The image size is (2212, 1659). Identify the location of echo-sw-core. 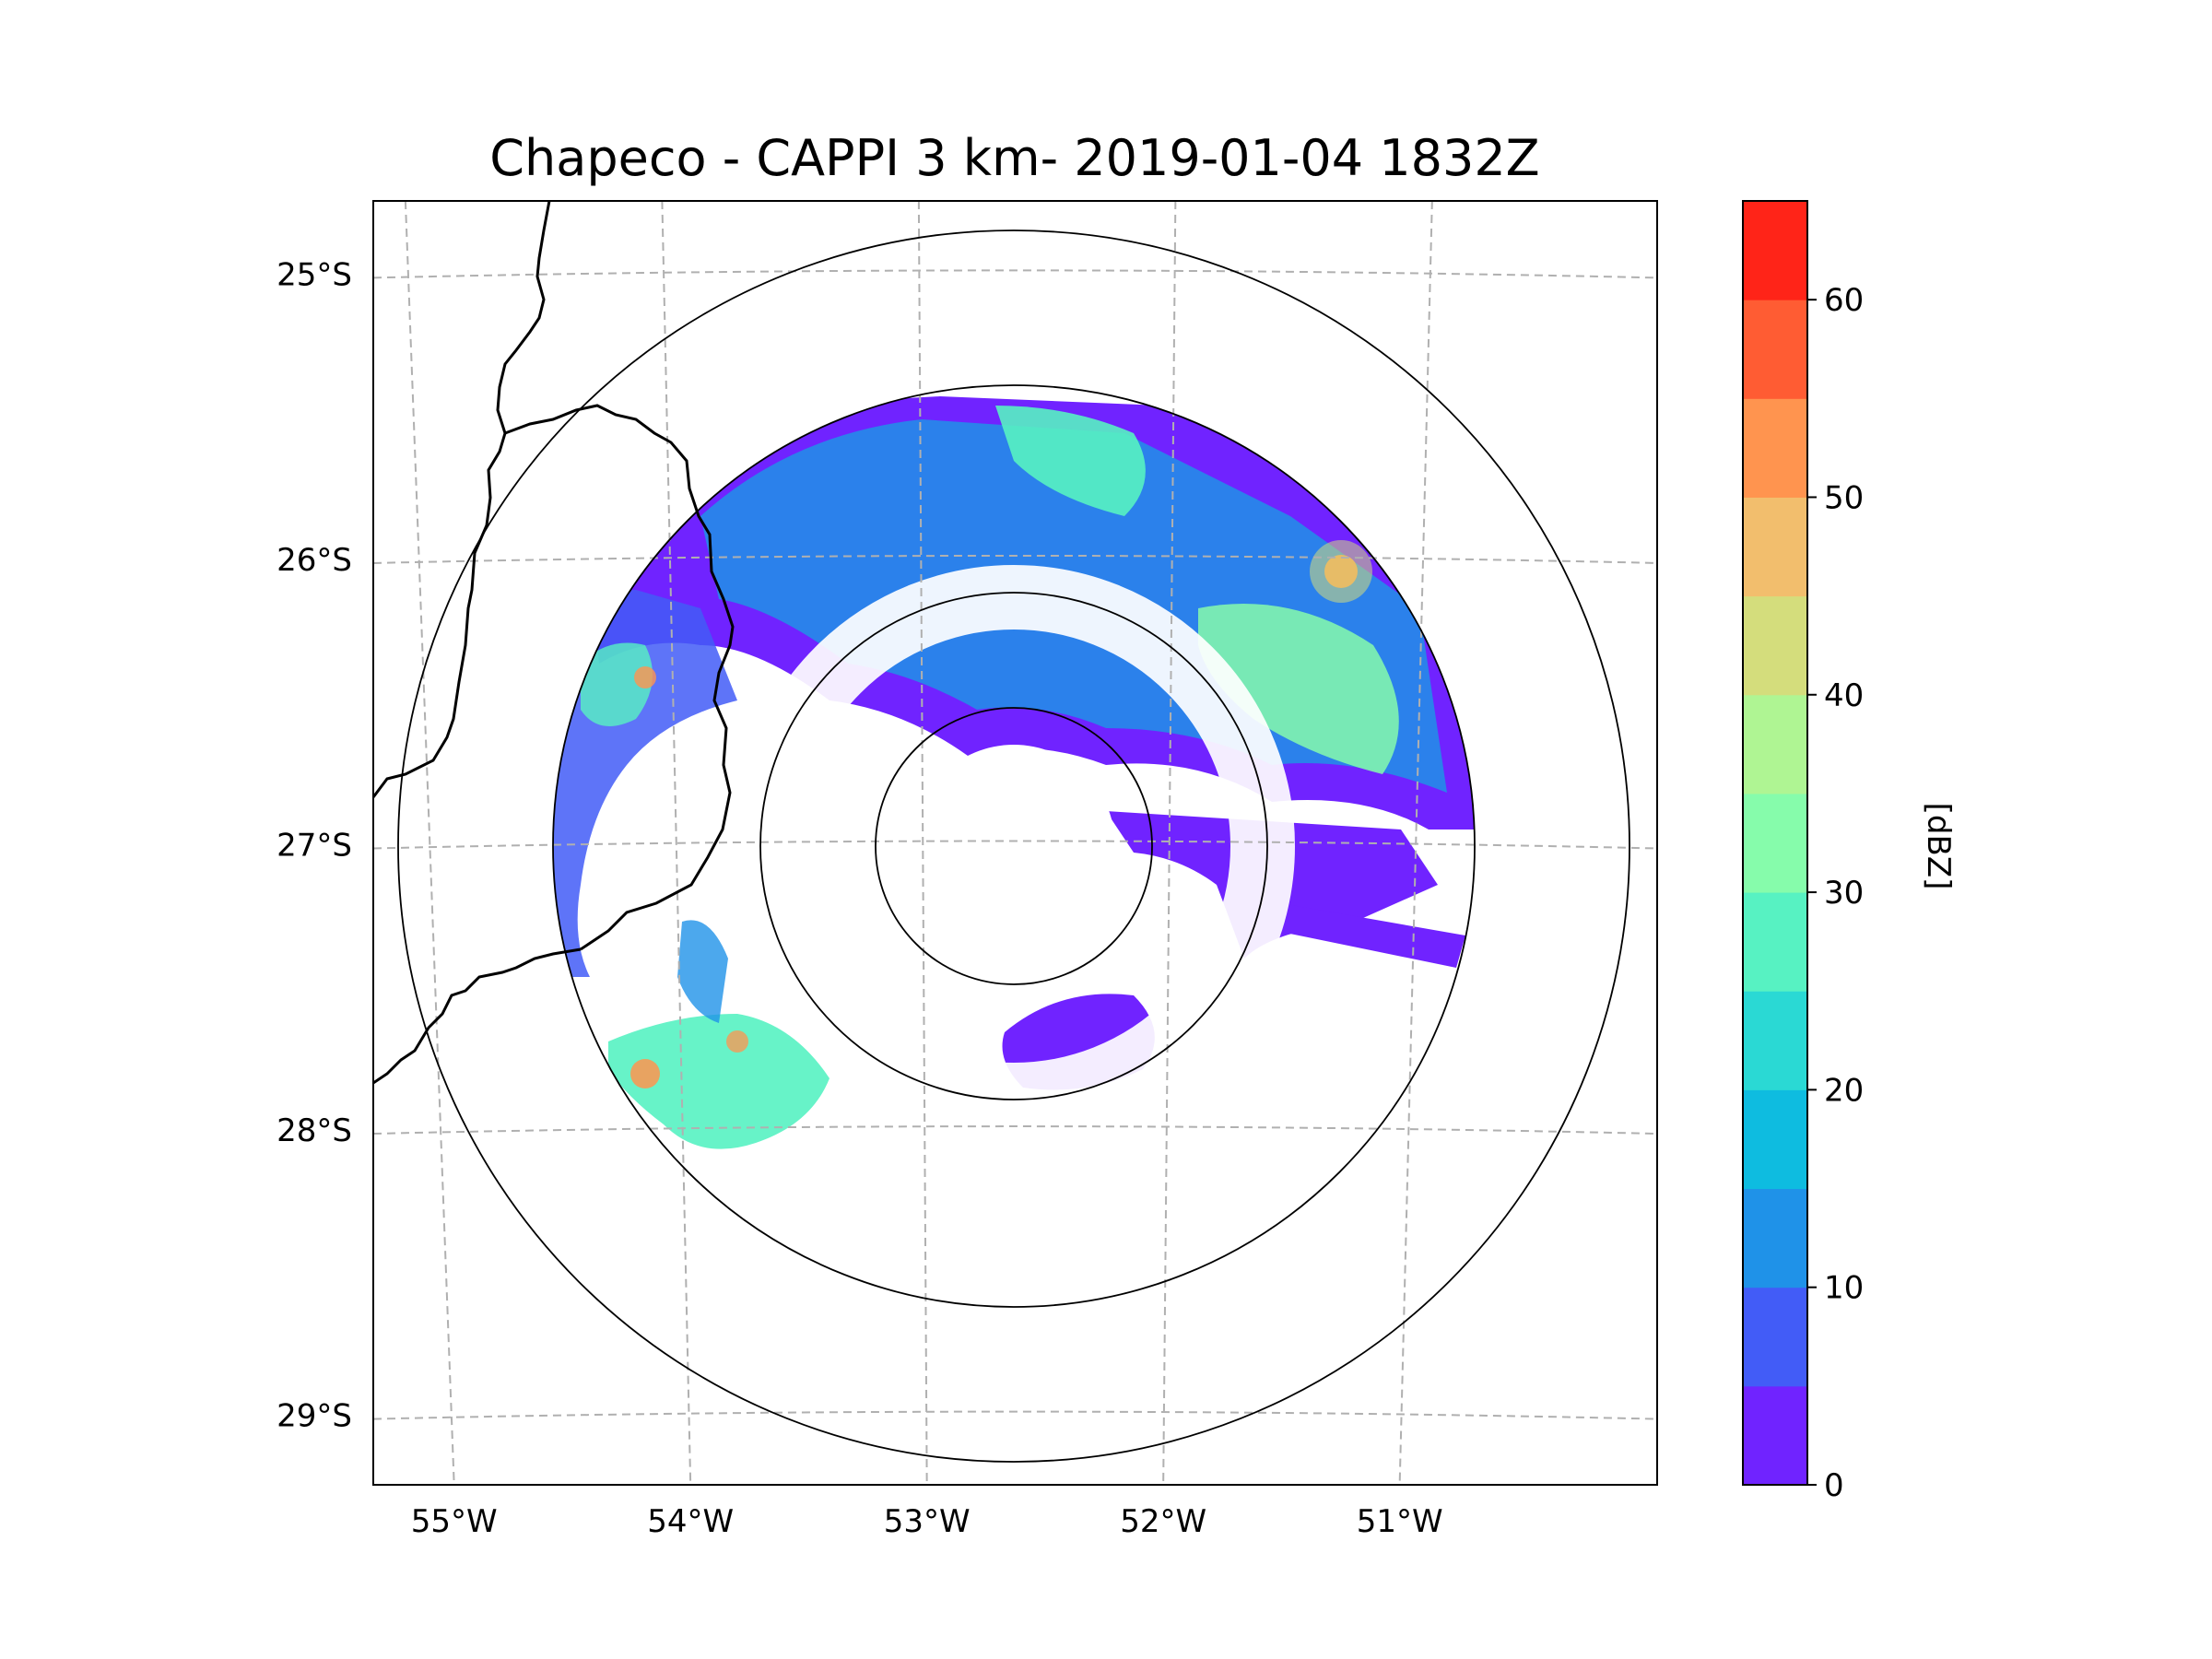
(645, 1073).